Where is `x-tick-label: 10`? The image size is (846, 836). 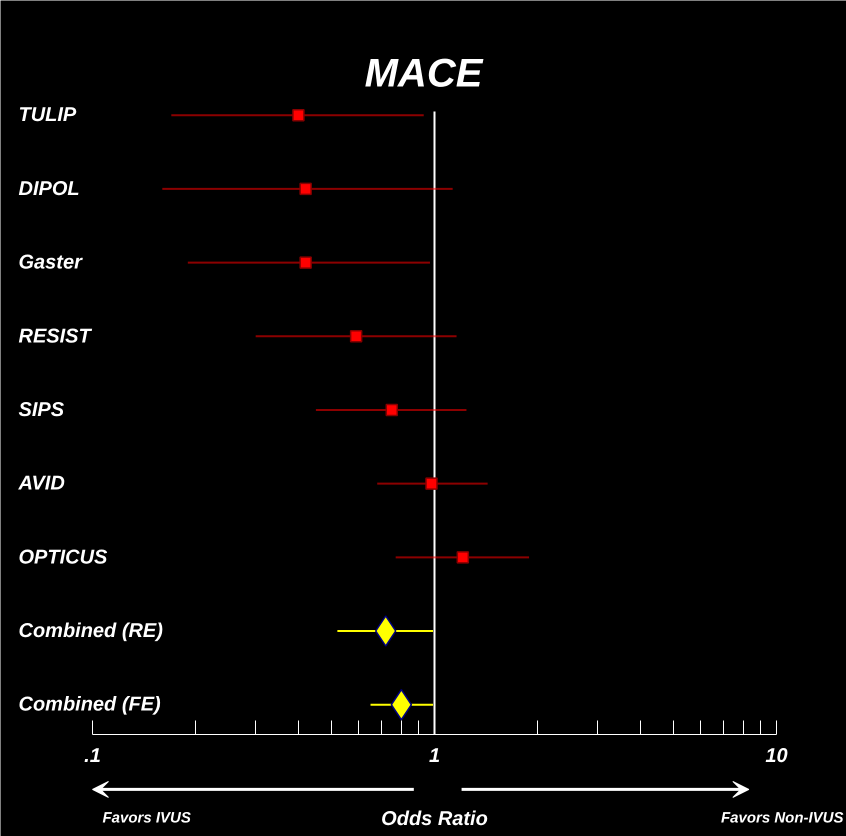
x-tick-label: 10 is located at coordinates (776, 756).